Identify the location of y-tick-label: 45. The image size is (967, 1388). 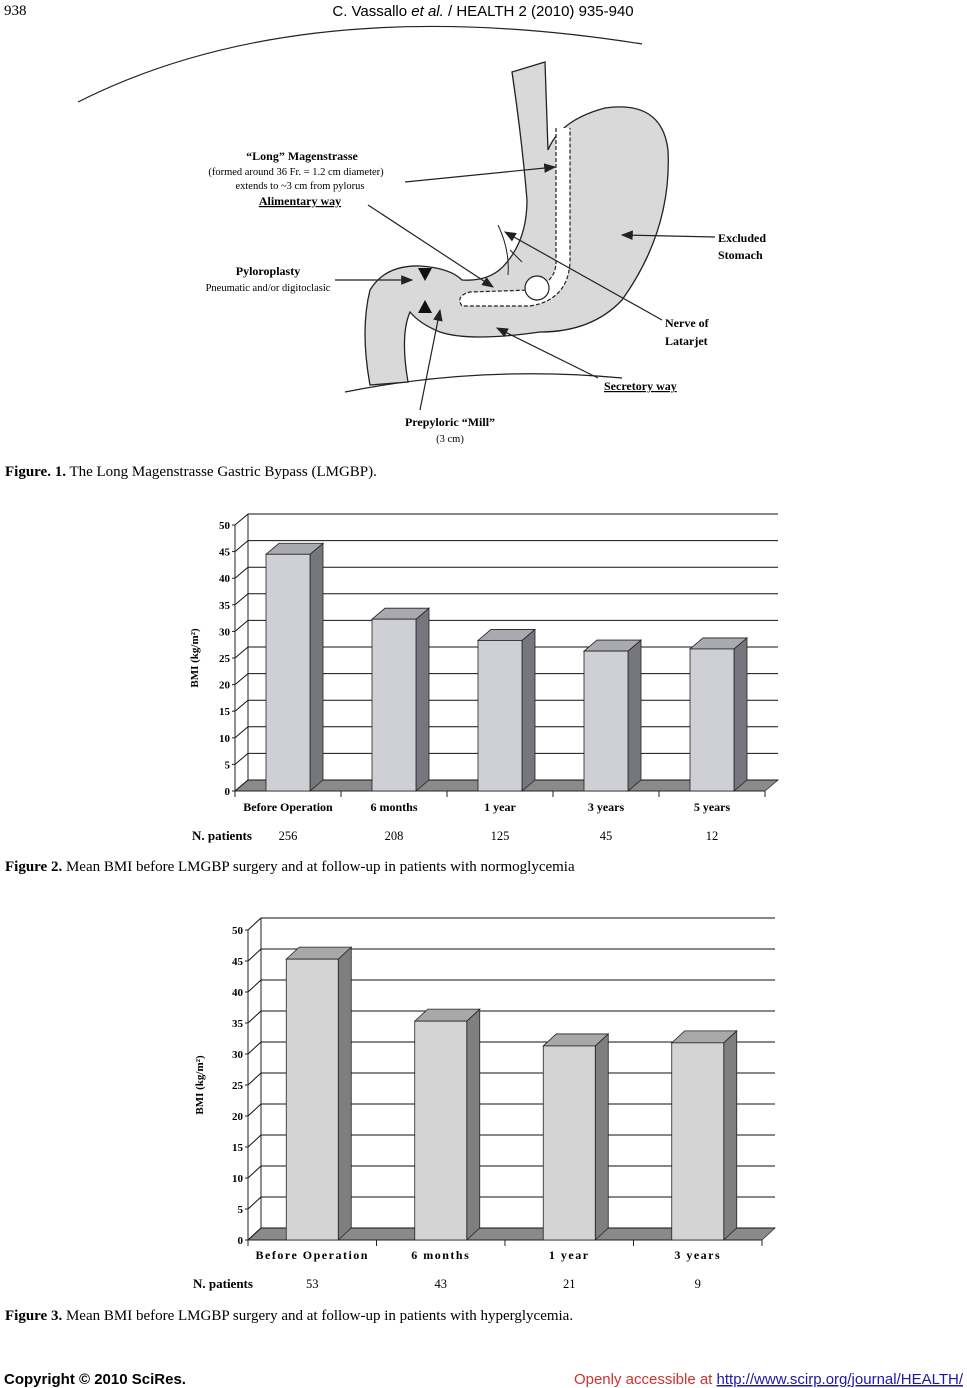
(225, 553).